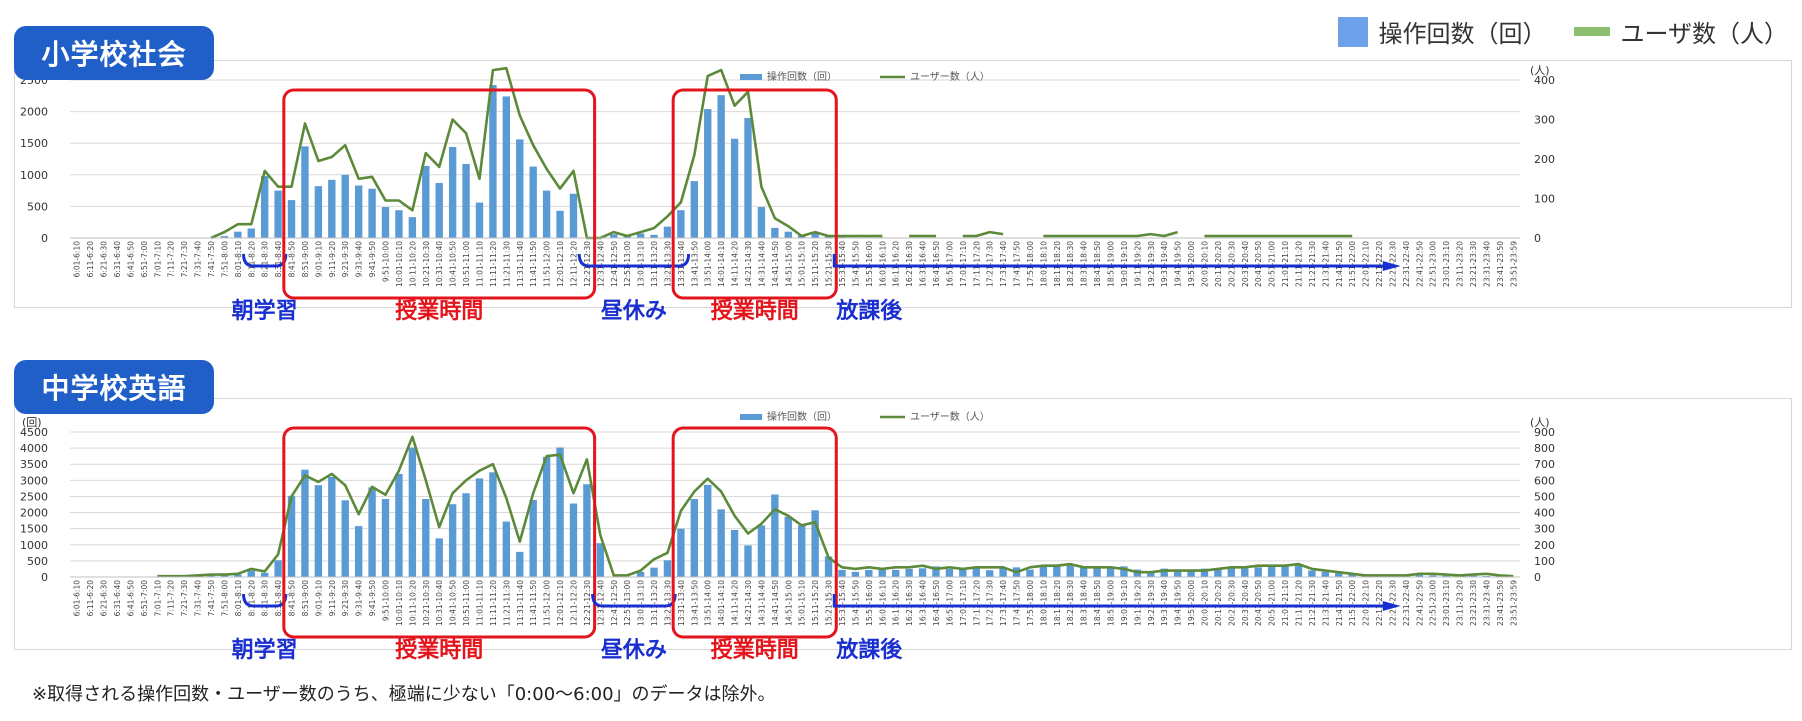  I want to click on y-left-tick-elementary: 0, so click(44, 238).